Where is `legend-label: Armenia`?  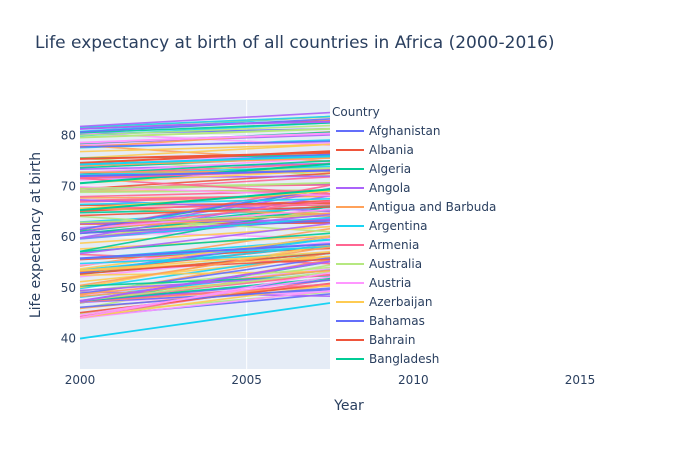
legend-label: Armenia is located at coordinates (394, 245).